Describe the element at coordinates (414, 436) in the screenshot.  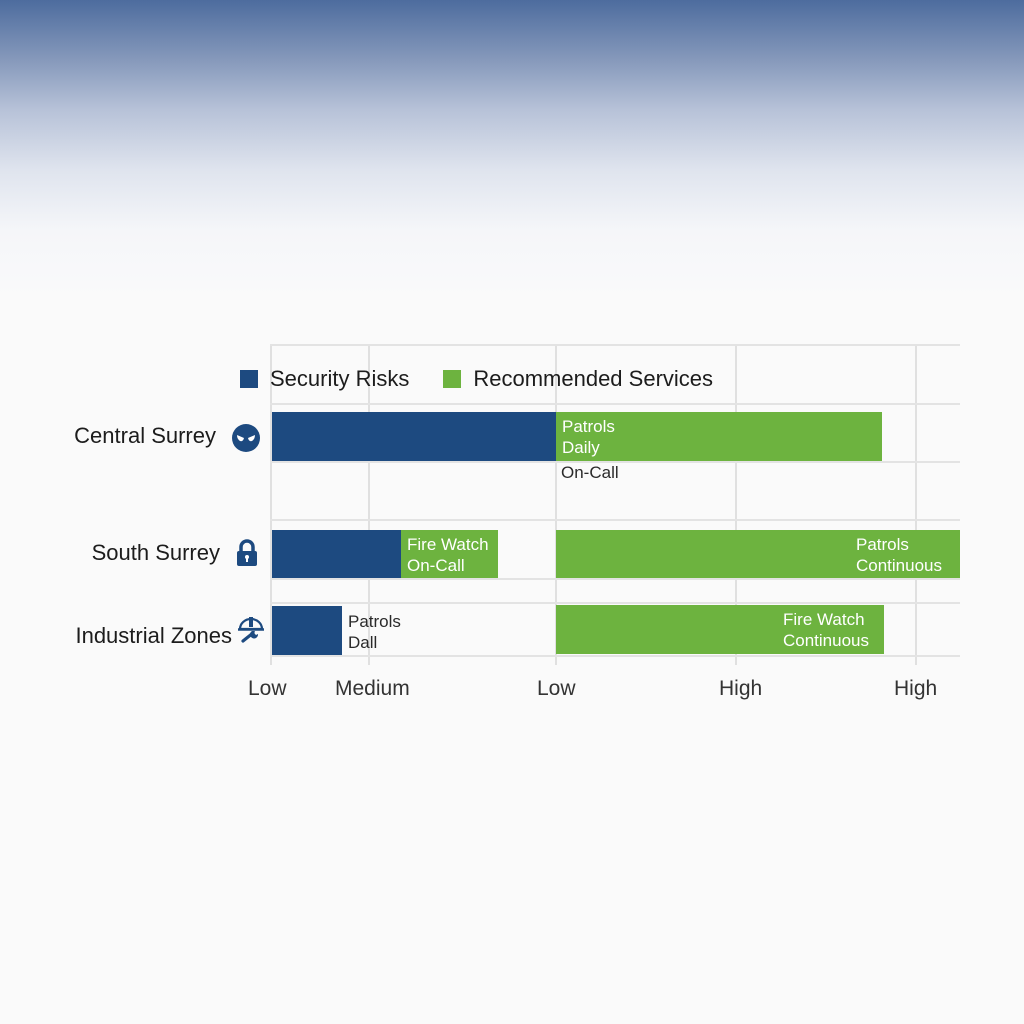
I see `bar-risk-central-surrey` at that location.